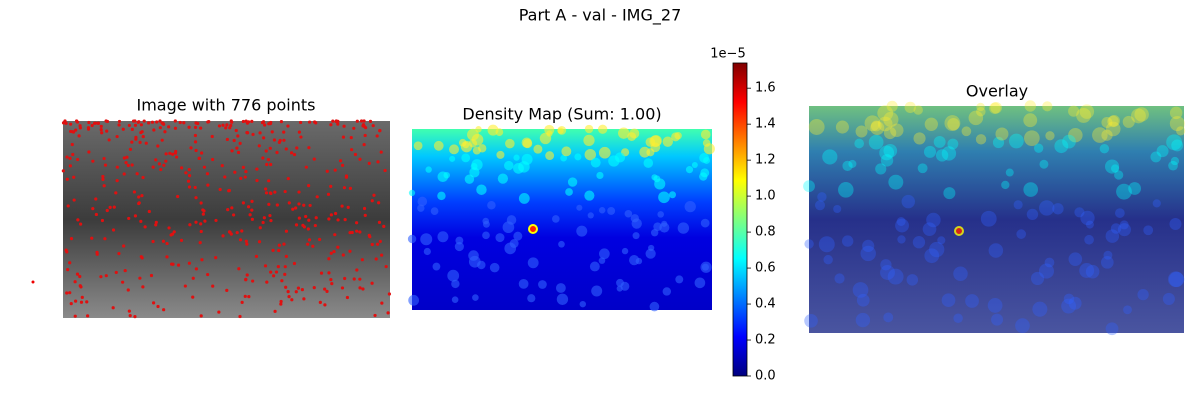 Image resolution: width=1200 pixels, height=400 pixels. What do you see at coordinates (765, 160) in the screenshot?
I see `tick-label: 1.2` at bounding box center [765, 160].